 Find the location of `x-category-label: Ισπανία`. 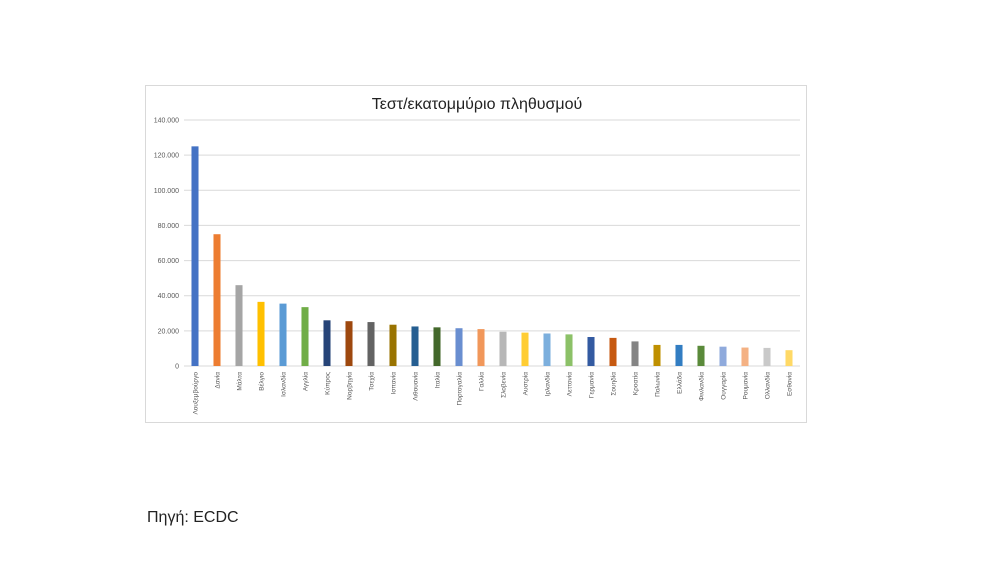

x-category-label: Ισπανία is located at coordinates (394, 383).